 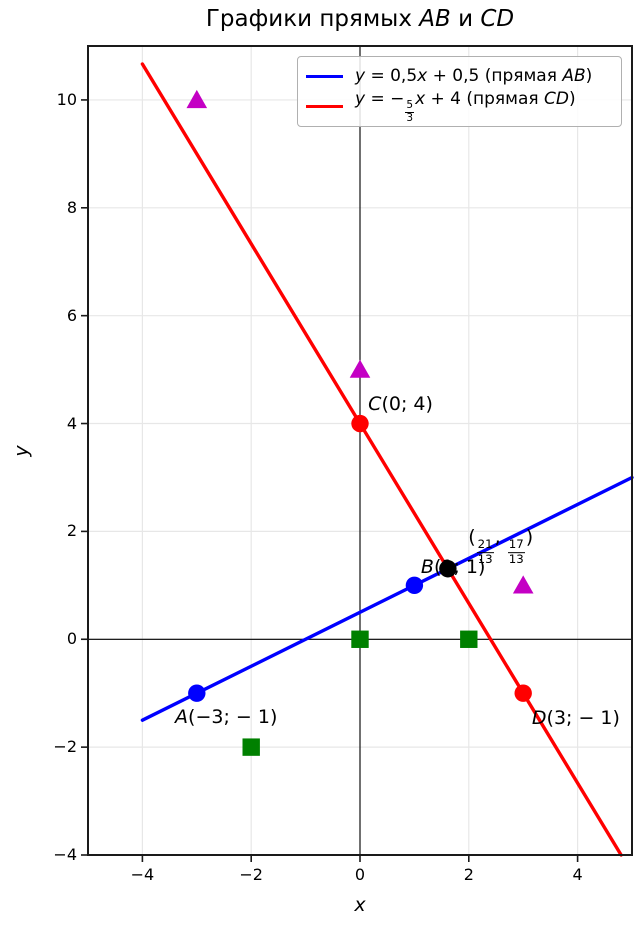 I want to click on x-tick-label: 4, so click(x=577, y=874).